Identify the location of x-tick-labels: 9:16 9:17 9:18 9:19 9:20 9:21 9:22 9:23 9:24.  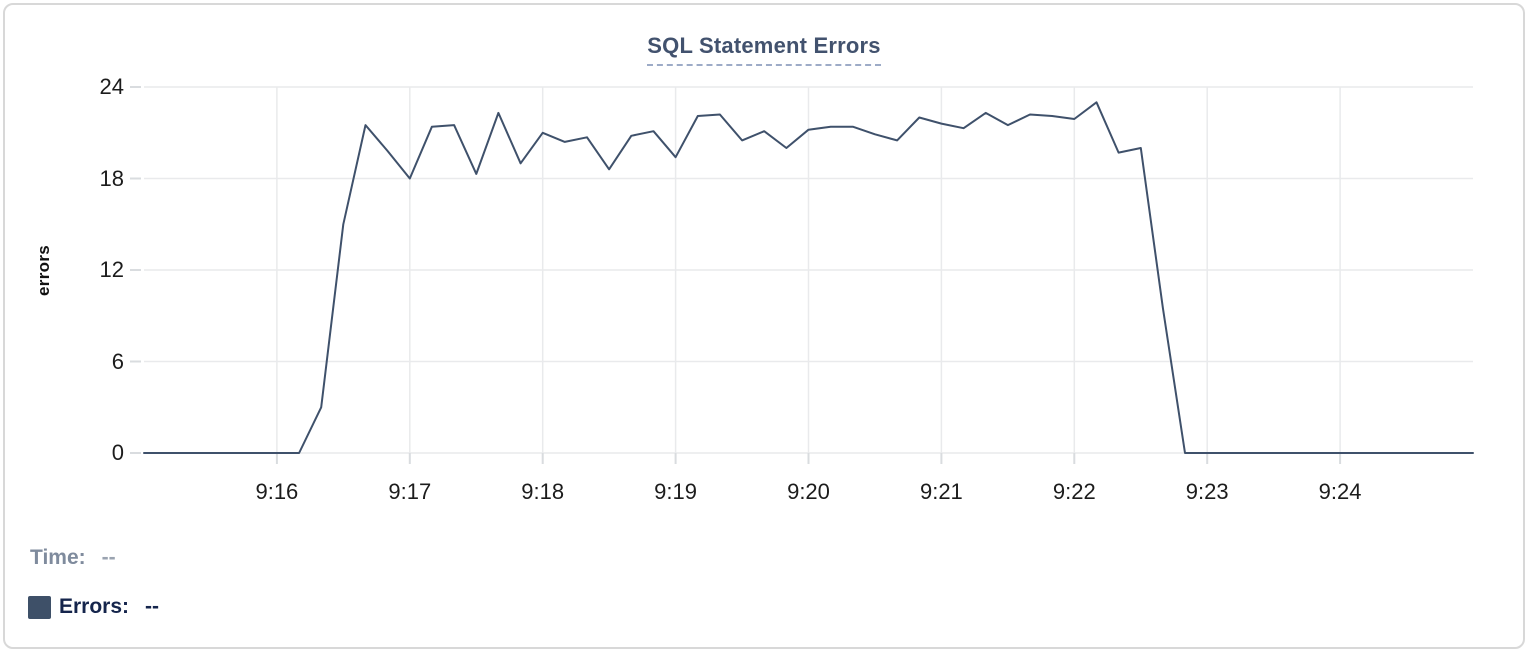
(808, 492).